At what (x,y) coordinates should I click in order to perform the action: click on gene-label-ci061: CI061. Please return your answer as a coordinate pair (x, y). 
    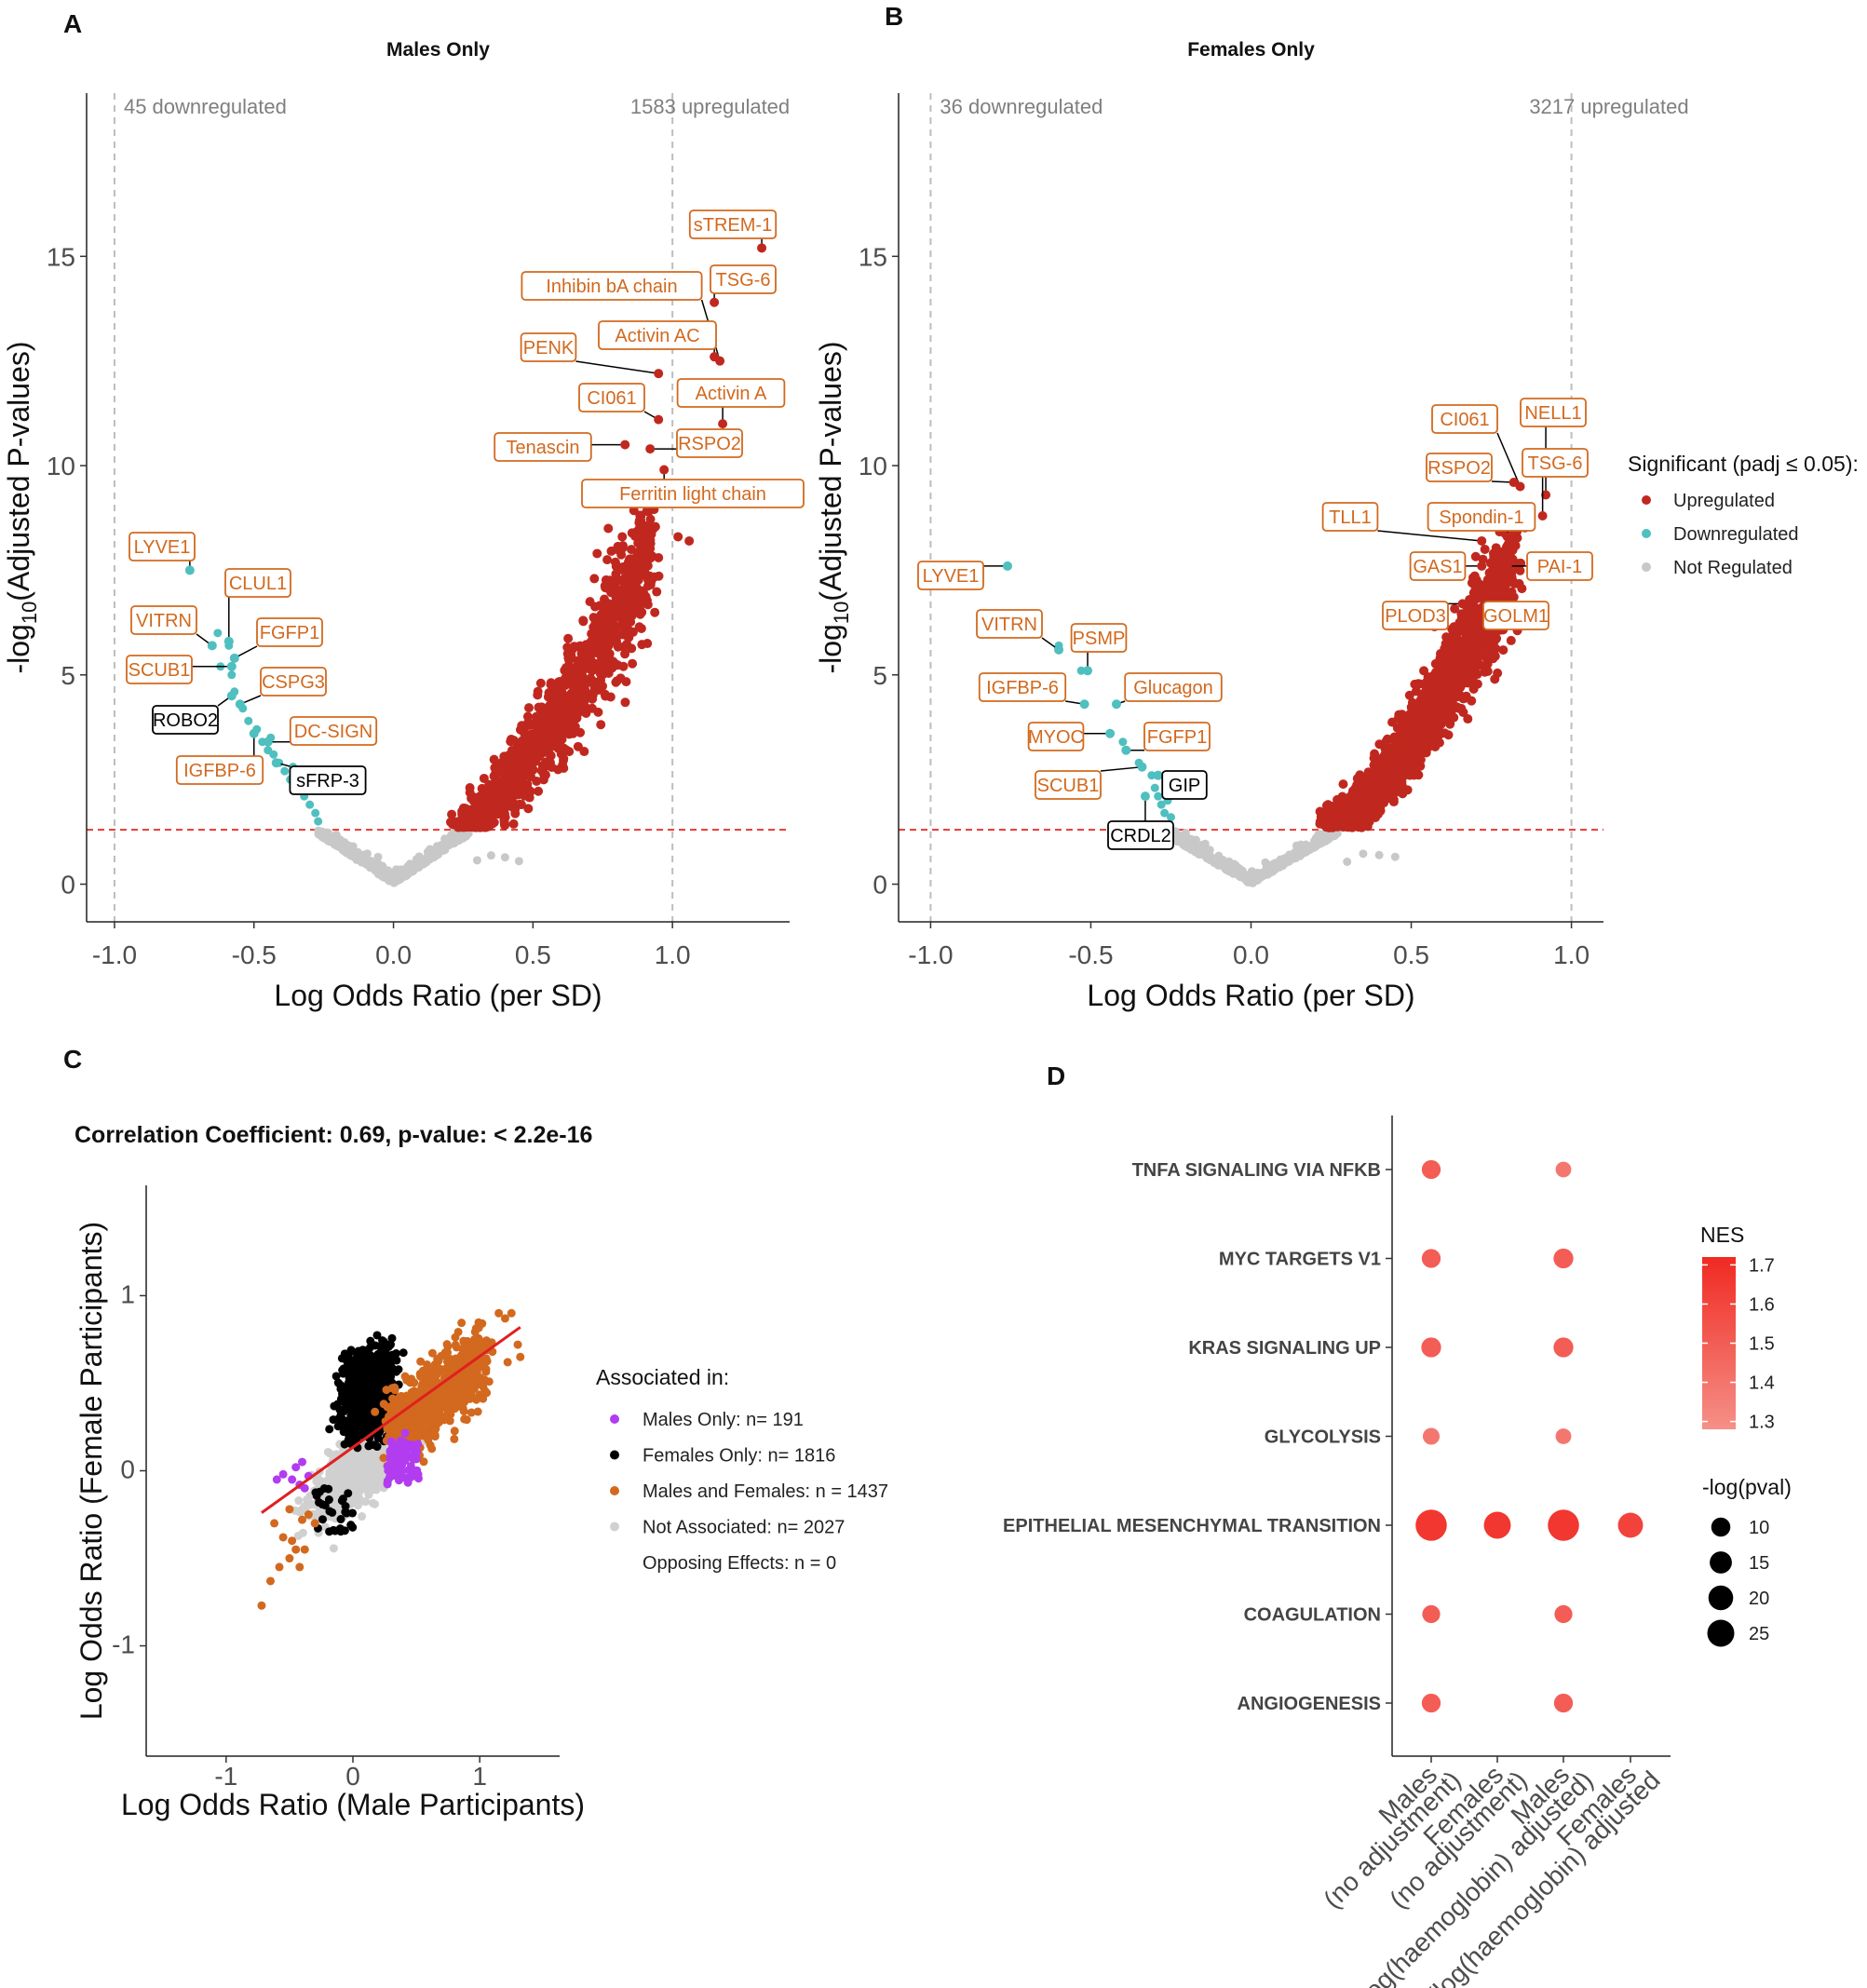
    Looking at the image, I should click on (1464, 420).